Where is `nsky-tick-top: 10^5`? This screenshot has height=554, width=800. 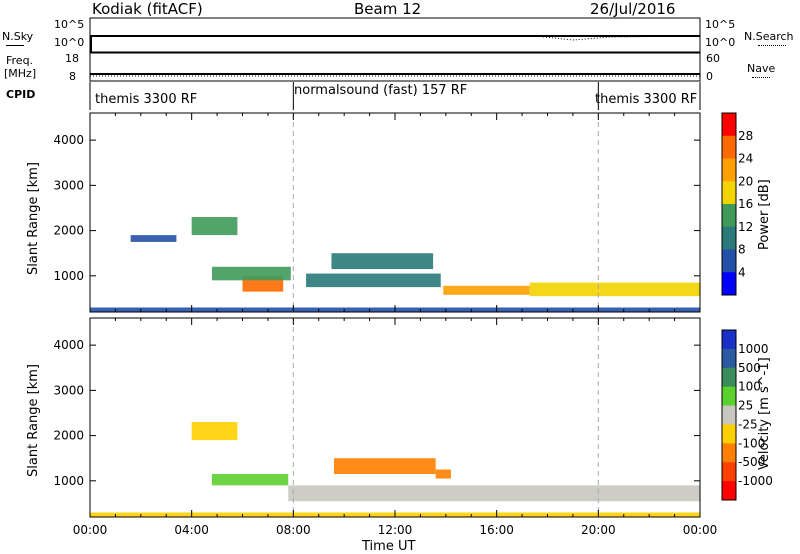
nsky-tick-top: 10^5 is located at coordinates (69, 24).